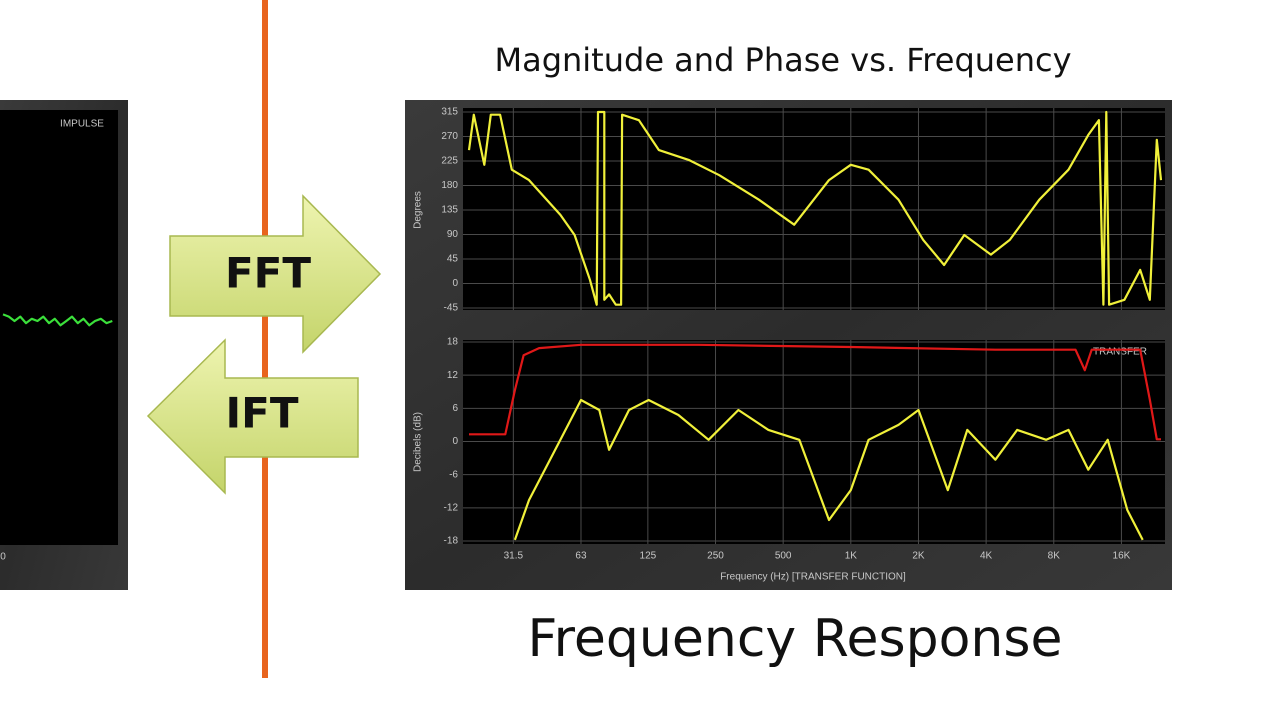  Describe the element at coordinates (782, 60) in the screenshot. I see `slide-title: Magnitude and Phase vs. Frequency` at that location.